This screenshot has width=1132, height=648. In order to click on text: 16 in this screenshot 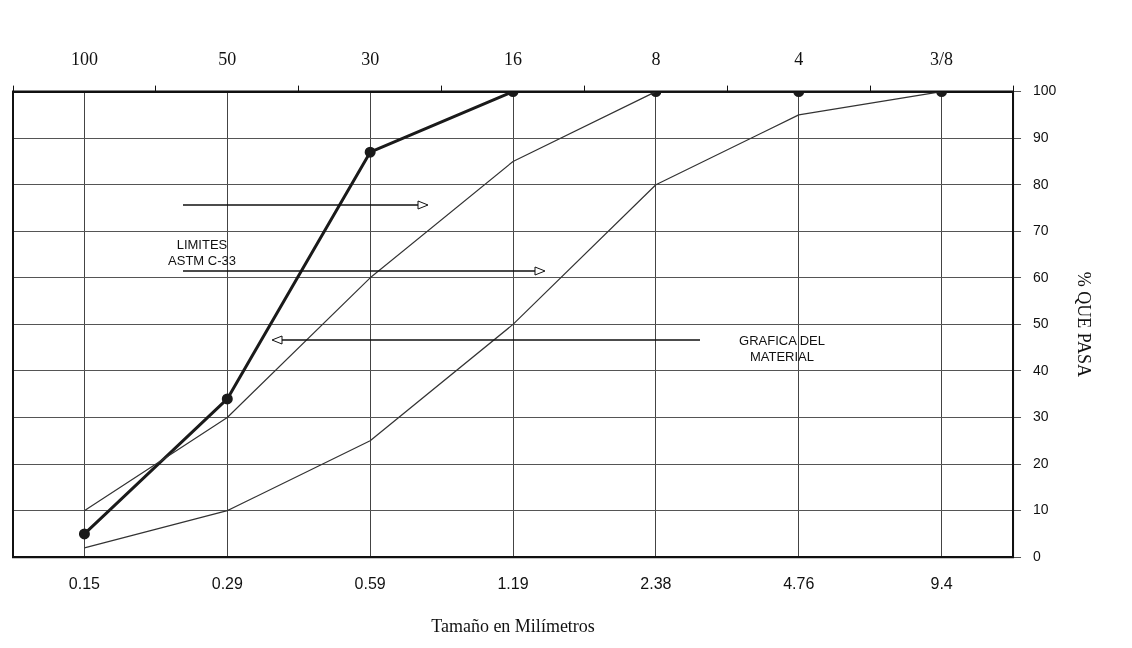, I will do `click(513, 59)`.